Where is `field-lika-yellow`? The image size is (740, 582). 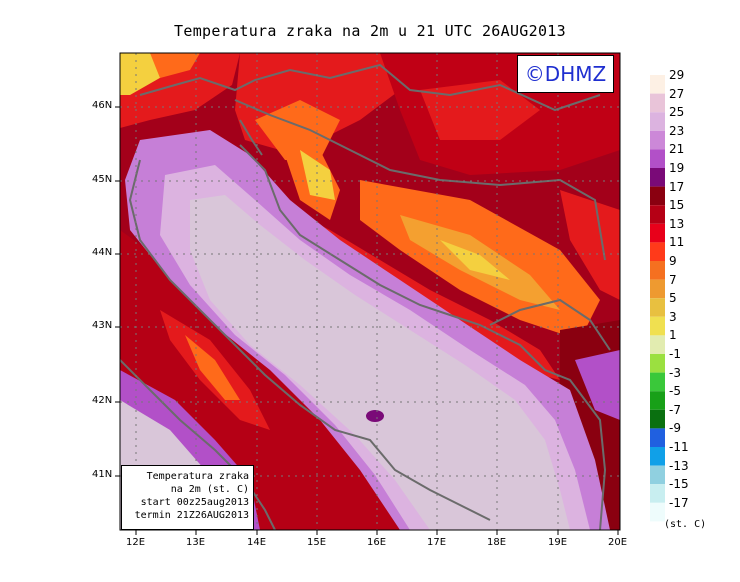
field-lika-yellow is located at coordinates (317, 175).